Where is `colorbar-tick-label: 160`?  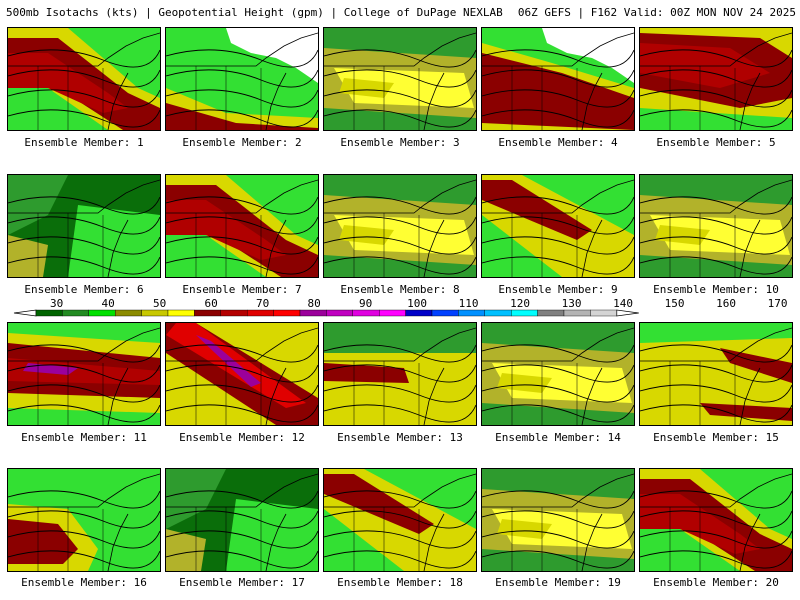 colorbar-tick-label: 160 is located at coordinates (726, 303).